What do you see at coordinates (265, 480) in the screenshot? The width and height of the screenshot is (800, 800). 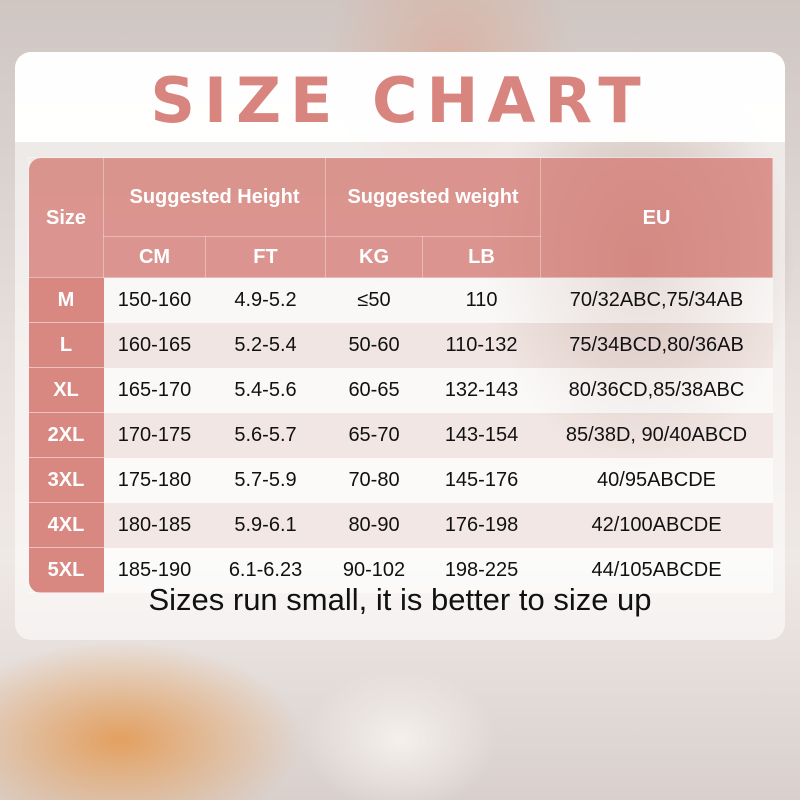 I see `cell-ft: 5.7-5.9` at bounding box center [265, 480].